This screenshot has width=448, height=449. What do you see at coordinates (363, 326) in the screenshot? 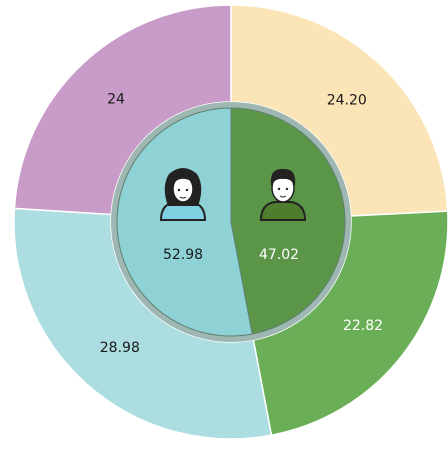
I see `slice-label: 22.82` at bounding box center [363, 326].